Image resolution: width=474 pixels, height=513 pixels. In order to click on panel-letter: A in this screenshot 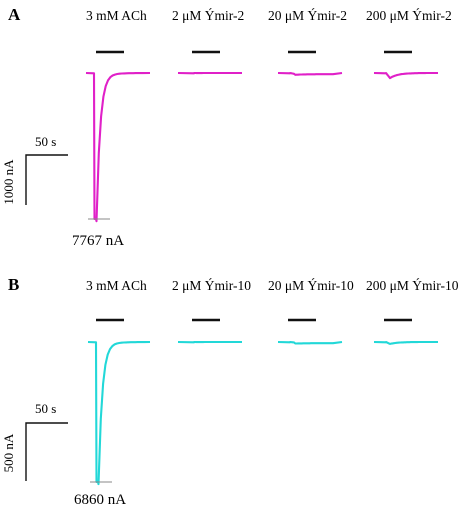, I will do `click(14, 14)`.